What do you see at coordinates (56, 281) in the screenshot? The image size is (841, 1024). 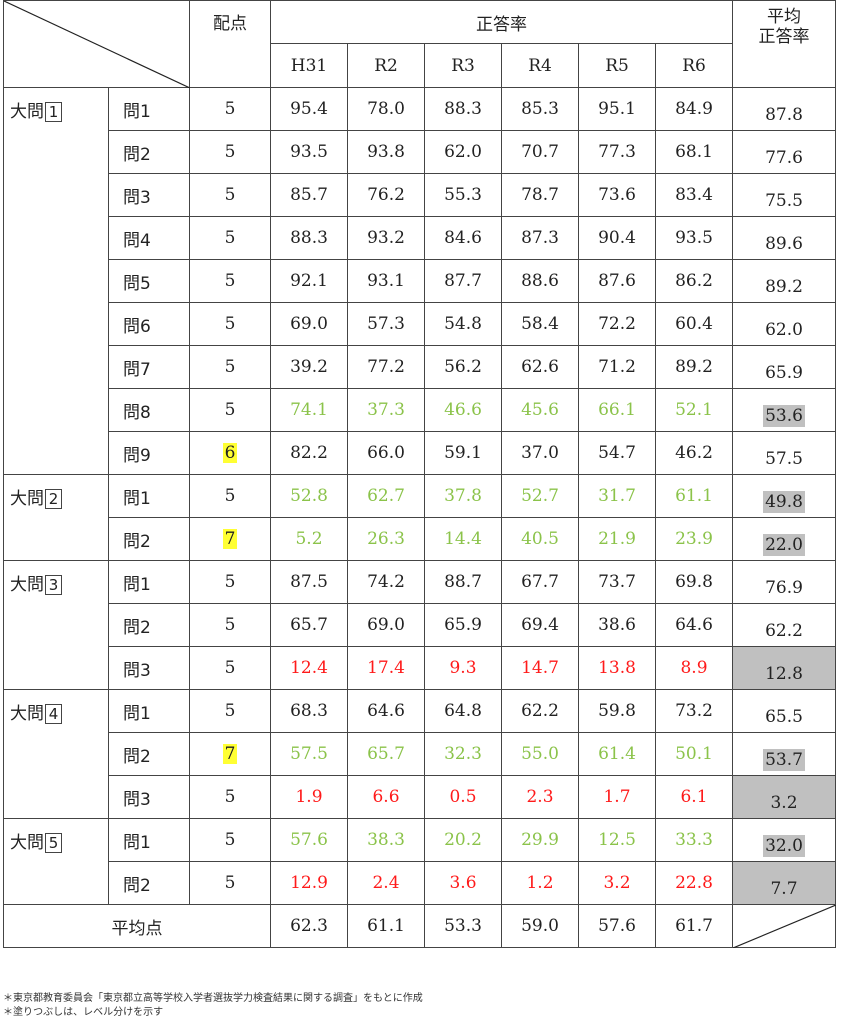 I see `daimon-label: 大問 1` at bounding box center [56, 281].